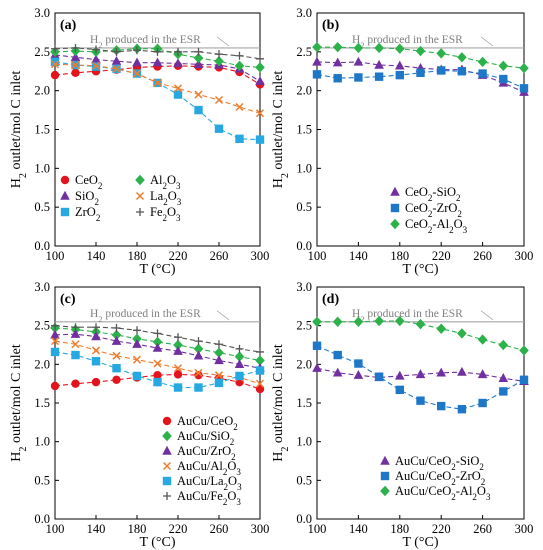 Image resolution: width=543 pixels, height=550 pixels. I want to click on panel-label: (b), so click(330, 25).